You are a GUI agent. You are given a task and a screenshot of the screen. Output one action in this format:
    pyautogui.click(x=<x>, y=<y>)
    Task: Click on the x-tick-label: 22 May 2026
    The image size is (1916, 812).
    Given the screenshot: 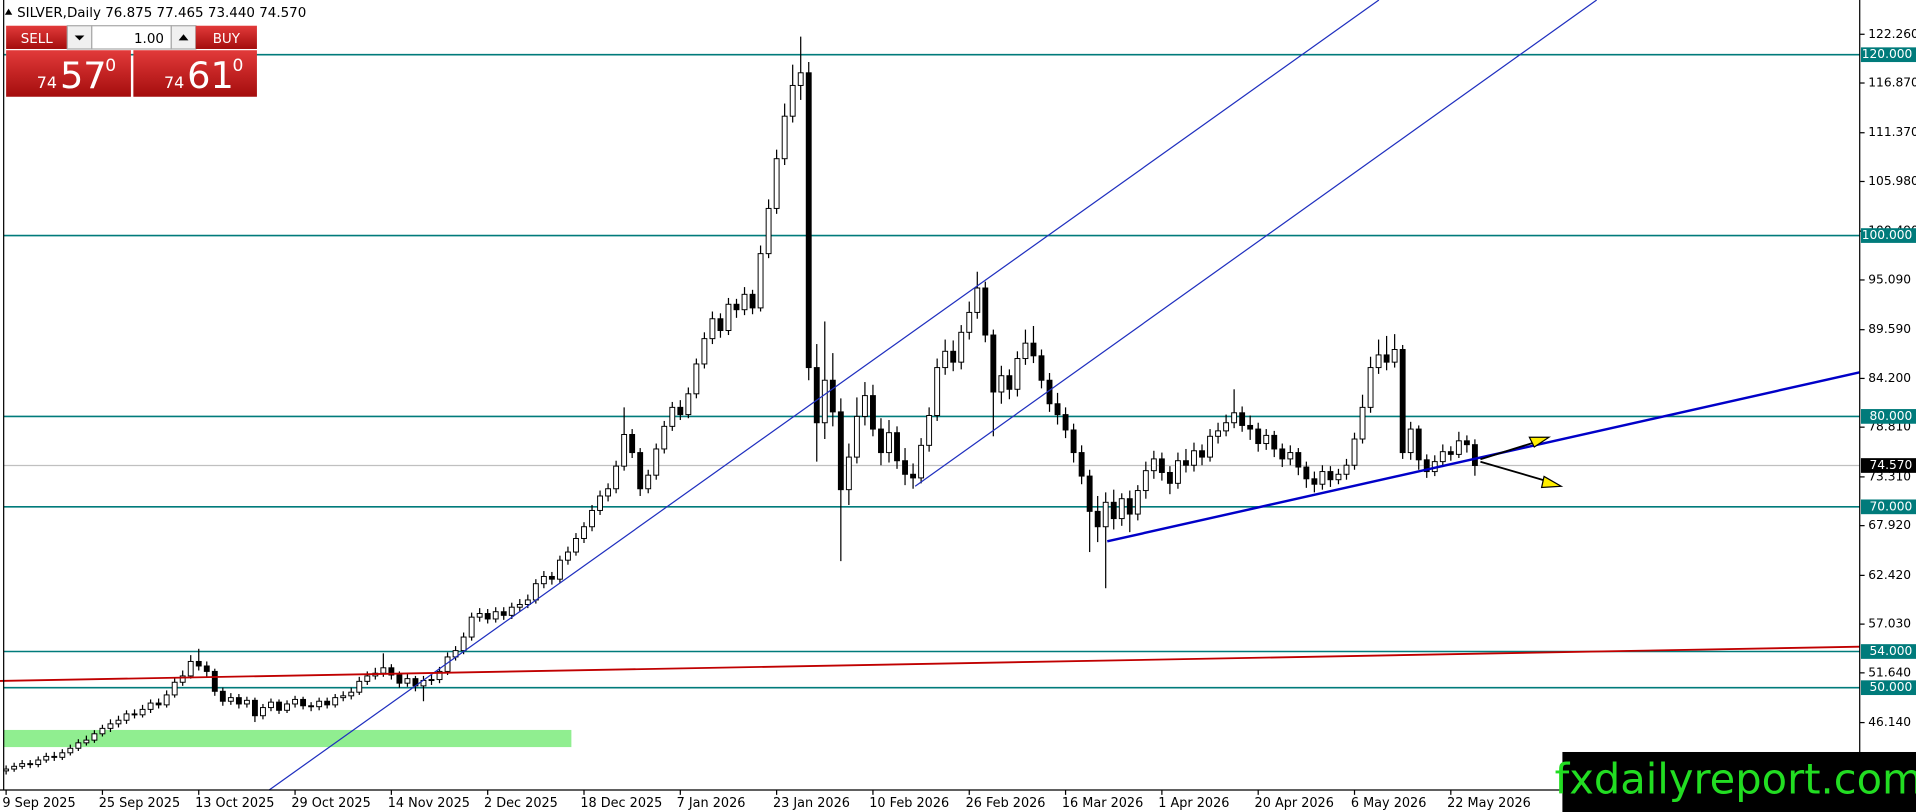 What is the action you would take?
    pyautogui.click(x=1489, y=803)
    